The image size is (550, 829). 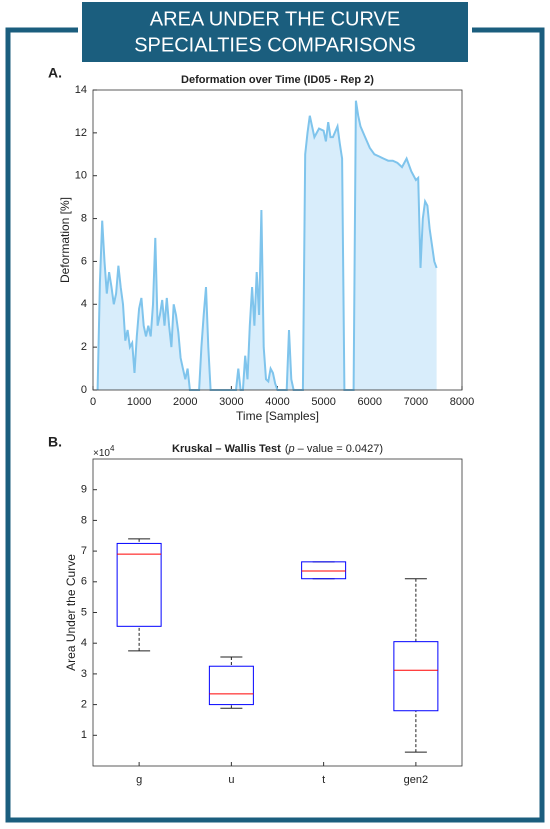 What do you see at coordinates (55, 442) in the screenshot?
I see `panel-label: B.` at bounding box center [55, 442].